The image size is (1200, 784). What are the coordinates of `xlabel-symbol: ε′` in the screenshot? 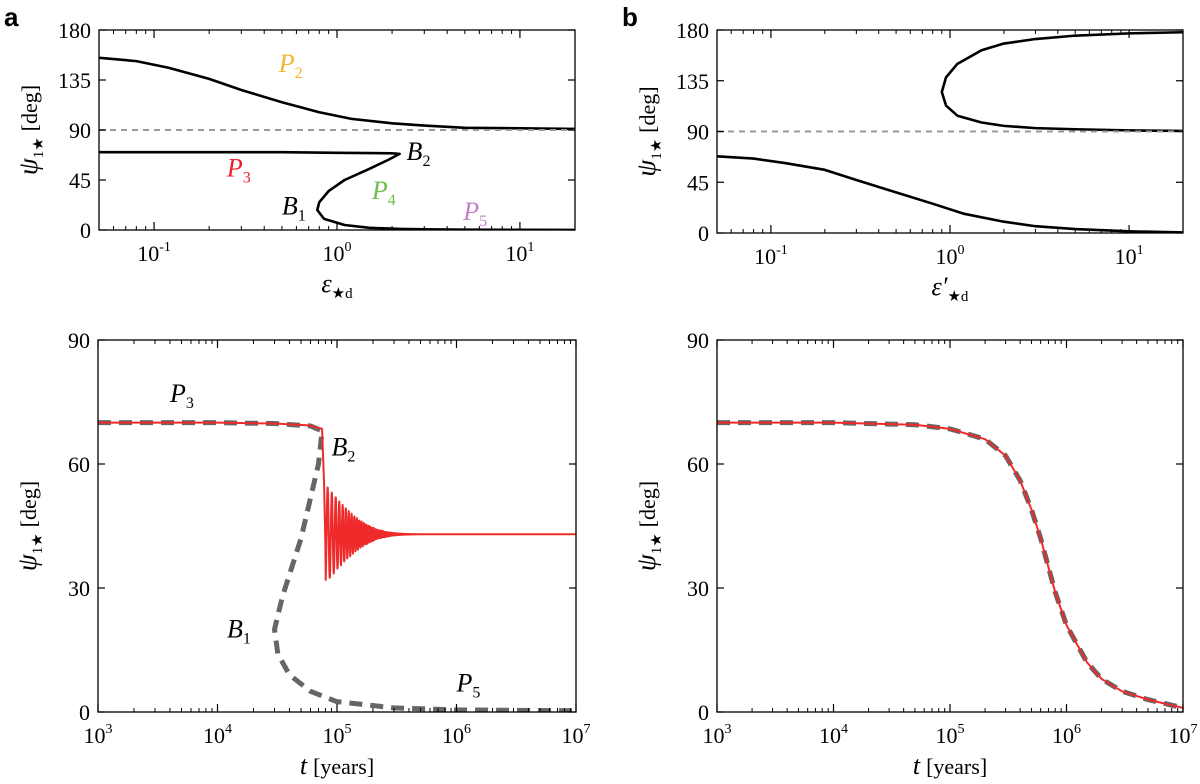 It's located at (940, 286).